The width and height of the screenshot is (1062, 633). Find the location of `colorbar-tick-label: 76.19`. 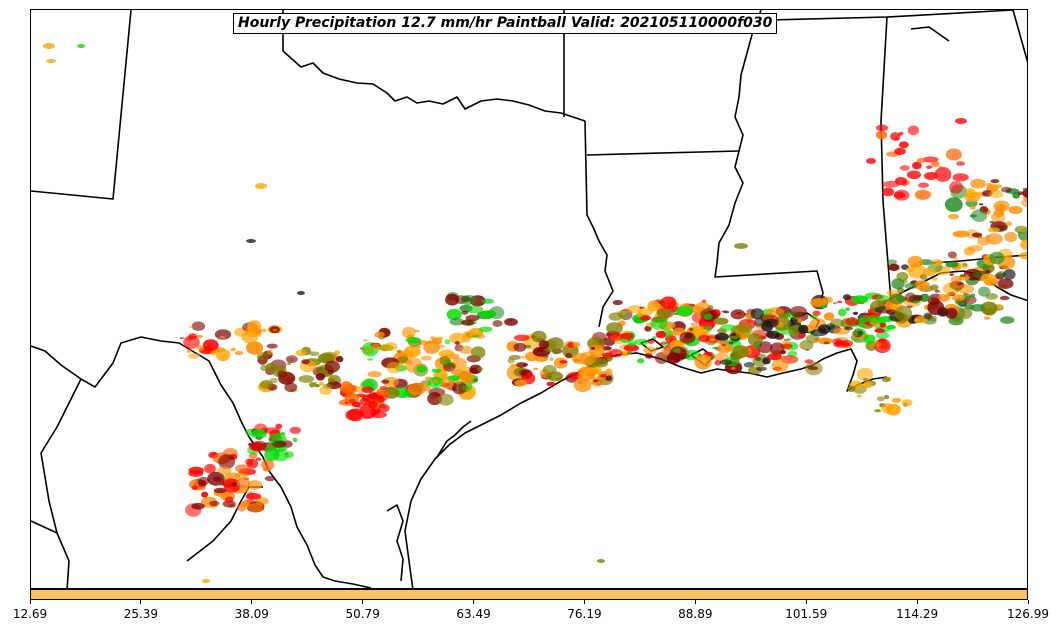

colorbar-tick-label: 76.19 is located at coordinates (584, 614).